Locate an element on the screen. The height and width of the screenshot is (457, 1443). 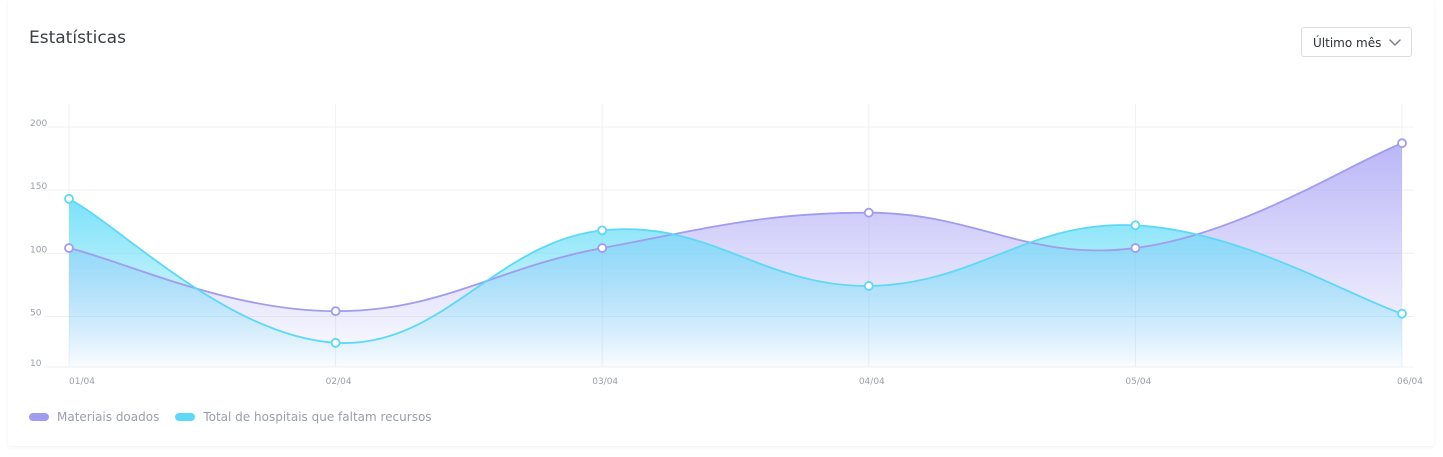
legend-item-materiais: Materiais doados is located at coordinates (94, 417).